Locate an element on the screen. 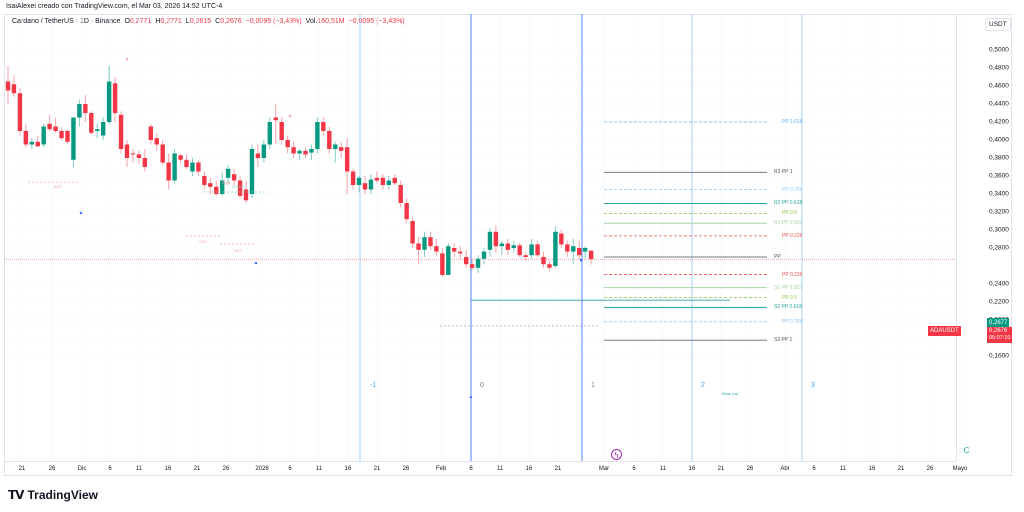 The width and height of the screenshot is (1024, 512). price-tick: 0,4800 is located at coordinates (999, 68).